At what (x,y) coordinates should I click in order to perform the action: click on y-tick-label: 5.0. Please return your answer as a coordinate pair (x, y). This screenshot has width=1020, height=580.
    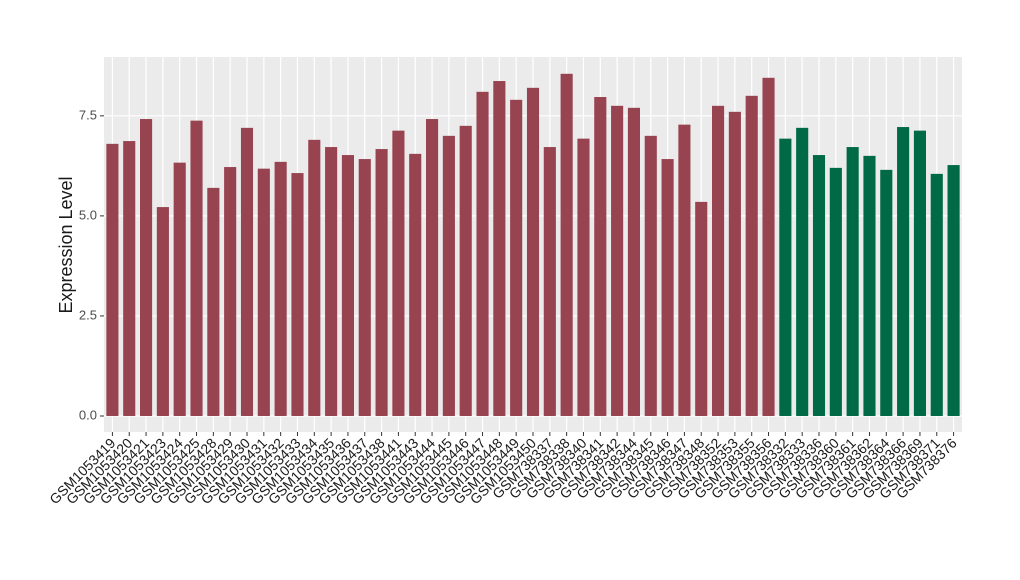
    Looking at the image, I should click on (88, 214).